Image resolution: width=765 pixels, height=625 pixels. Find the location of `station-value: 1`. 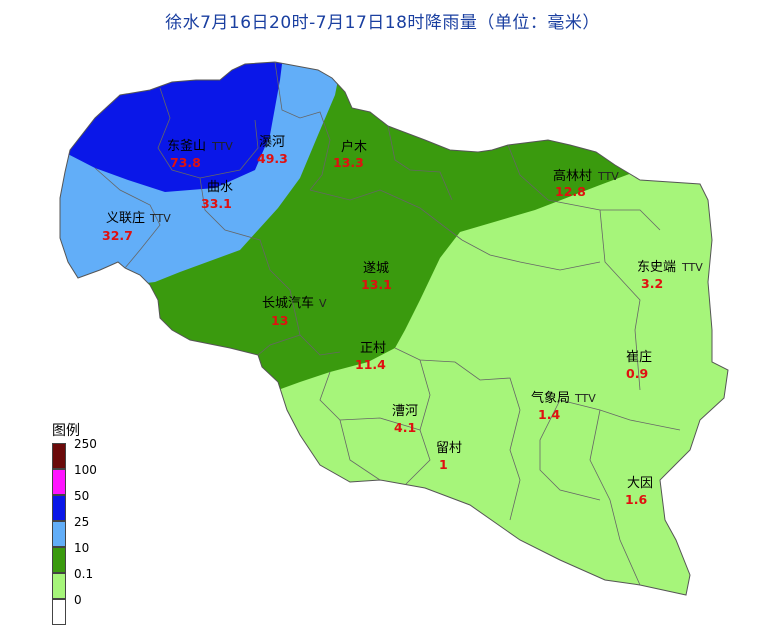

station-value: 1 is located at coordinates (443, 464).